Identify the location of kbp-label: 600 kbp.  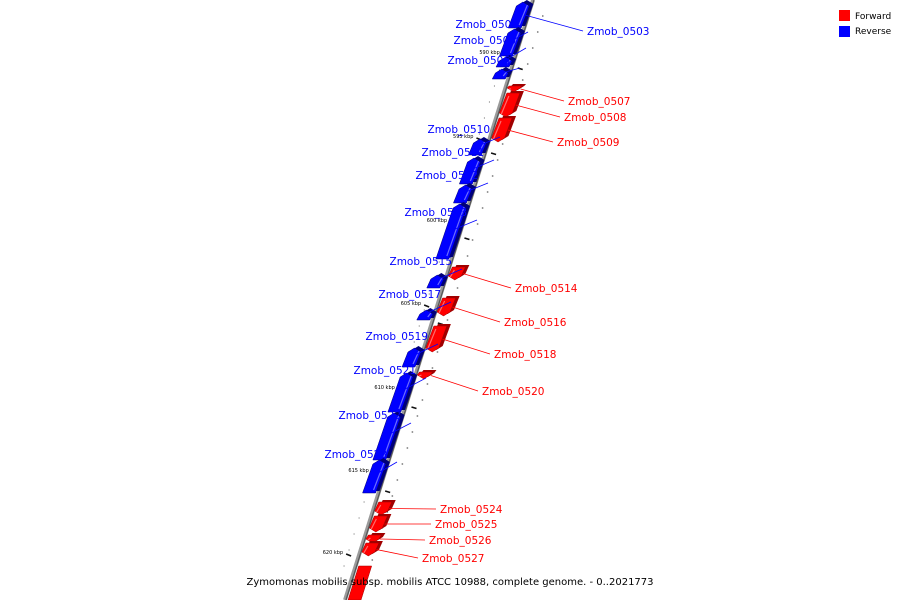
(437, 221).